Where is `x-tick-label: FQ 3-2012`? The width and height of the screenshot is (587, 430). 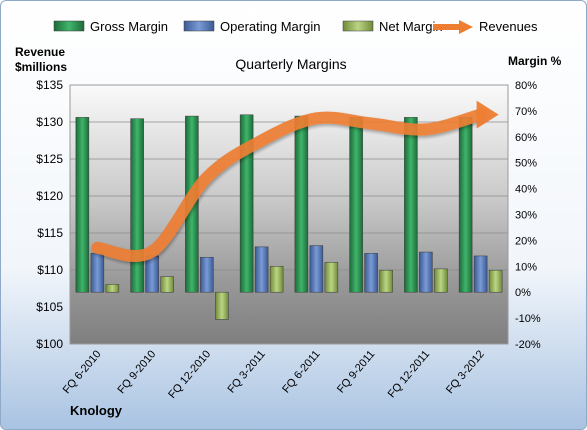
x-tick-label: FQ 3-2012 is located at coordinates (465, 372).